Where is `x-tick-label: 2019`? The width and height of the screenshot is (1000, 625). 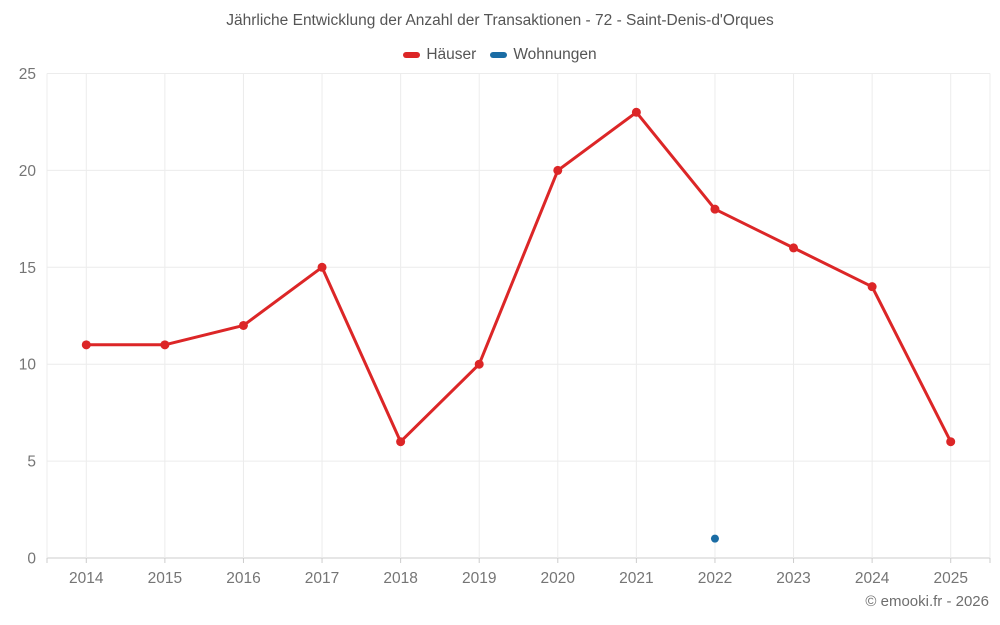
x-tick-label: 2019 is located at coordinates (479, 578).